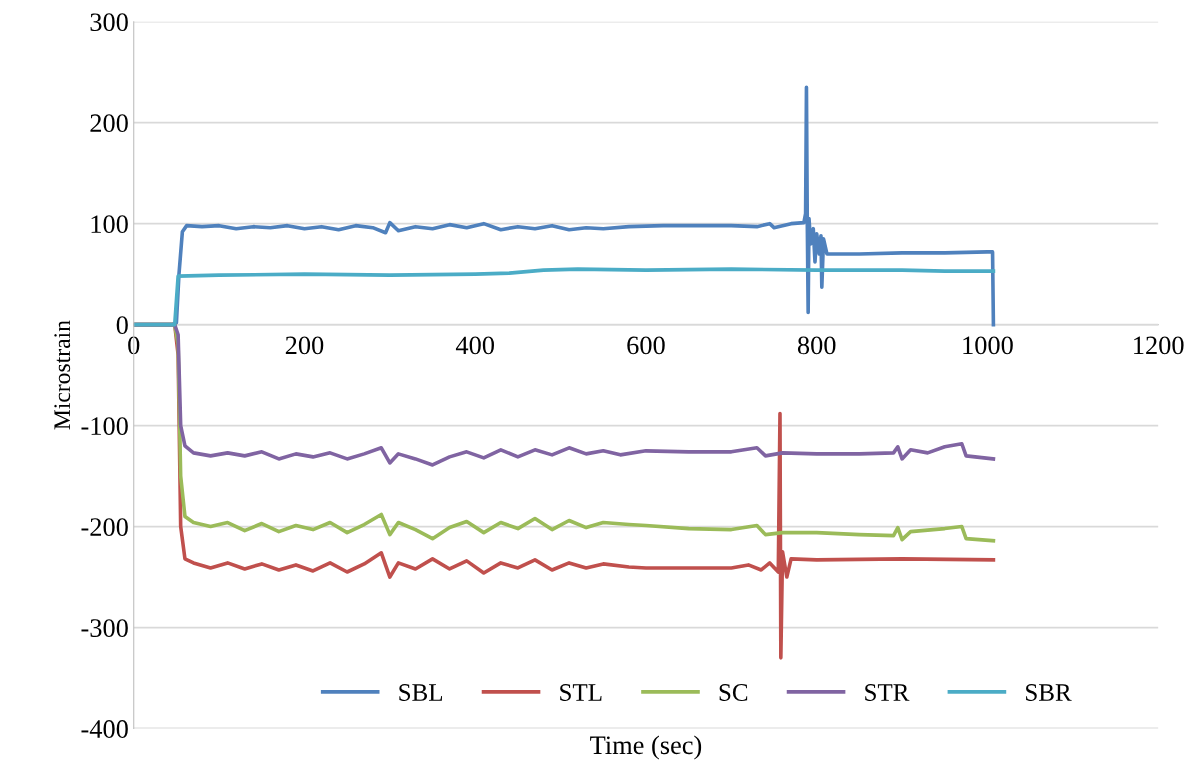  I want to click on y-tick-label: -400, so click(104, 729).